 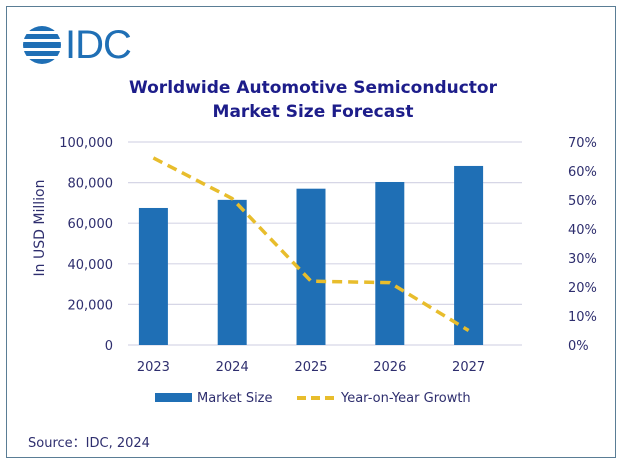 I want to click on y-axis-label: In USD Million, so click(x=40, y=228).